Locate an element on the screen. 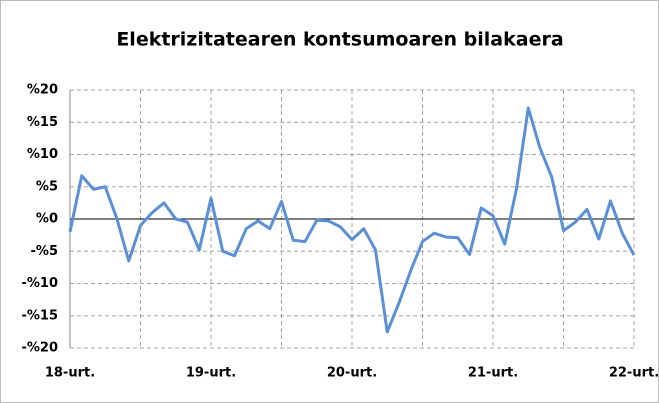 The height and width of the screenshot is (403, 659). x-tick-label: 21-urt. is located at coordinates (493, 373).